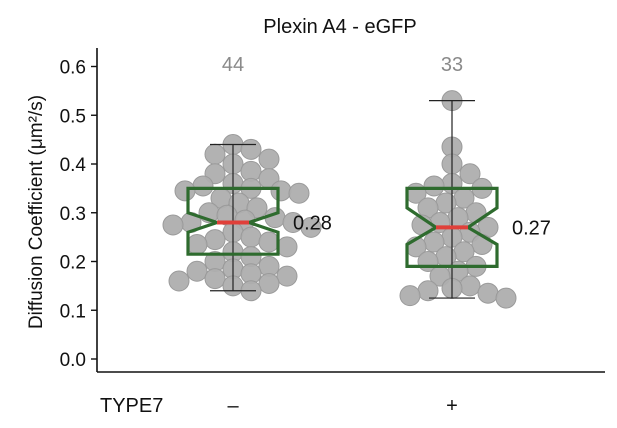 The width and height of the screenshot is (617, 428). Describe the element at coordinates (233, 406) in the screenshot. I see `x-category-label: –` at that location.